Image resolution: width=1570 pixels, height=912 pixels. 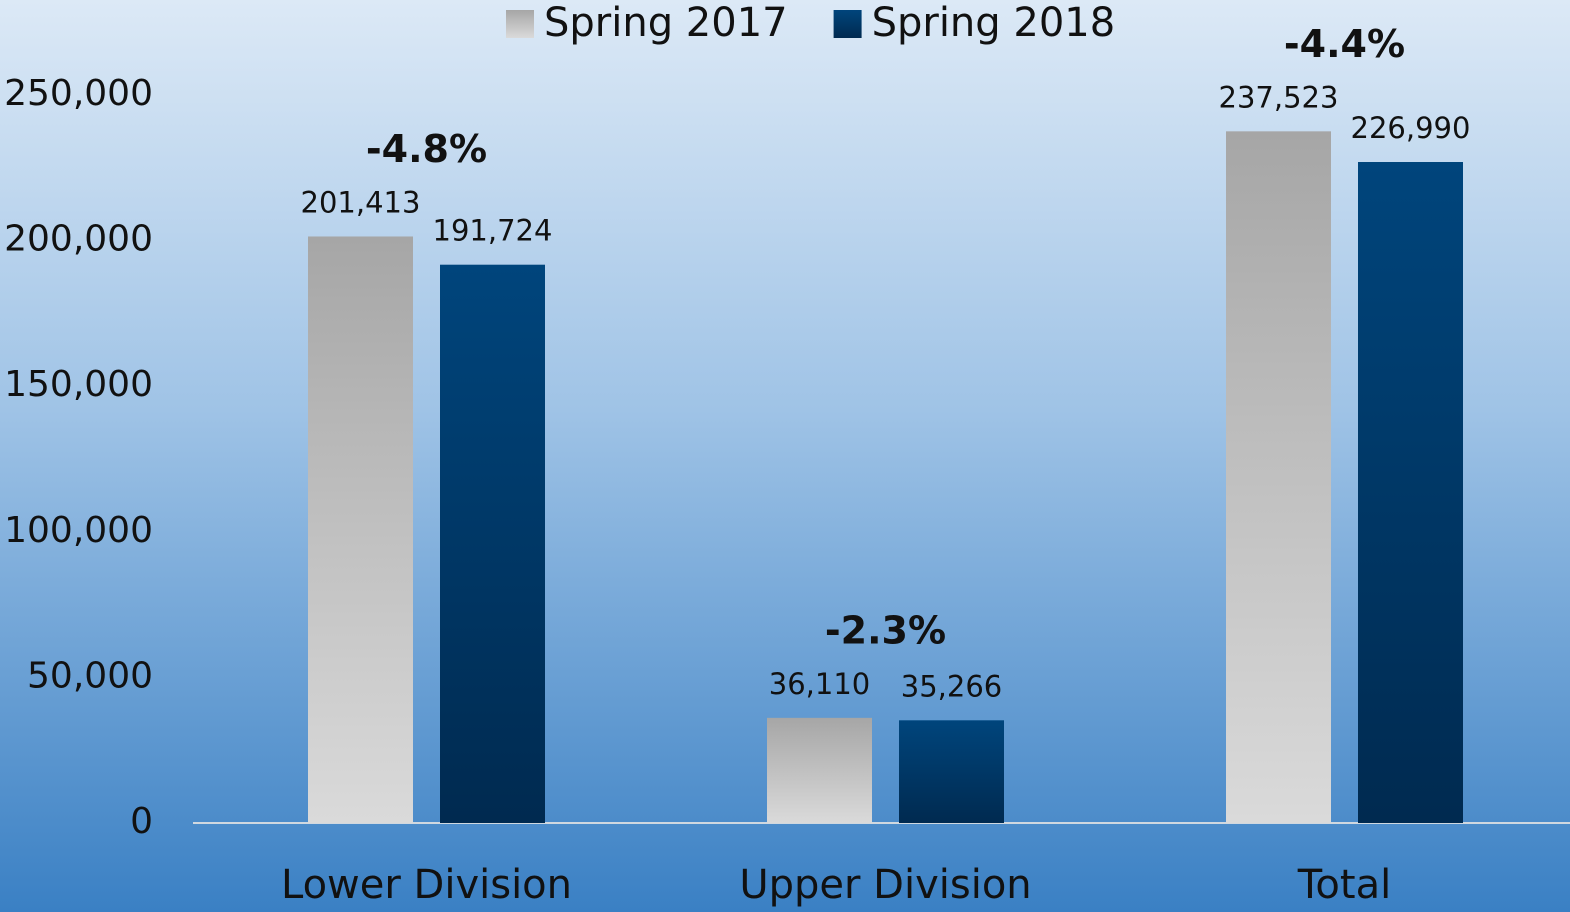 I want to click on x-tick-label: Total, so click(x=1344, y=885).